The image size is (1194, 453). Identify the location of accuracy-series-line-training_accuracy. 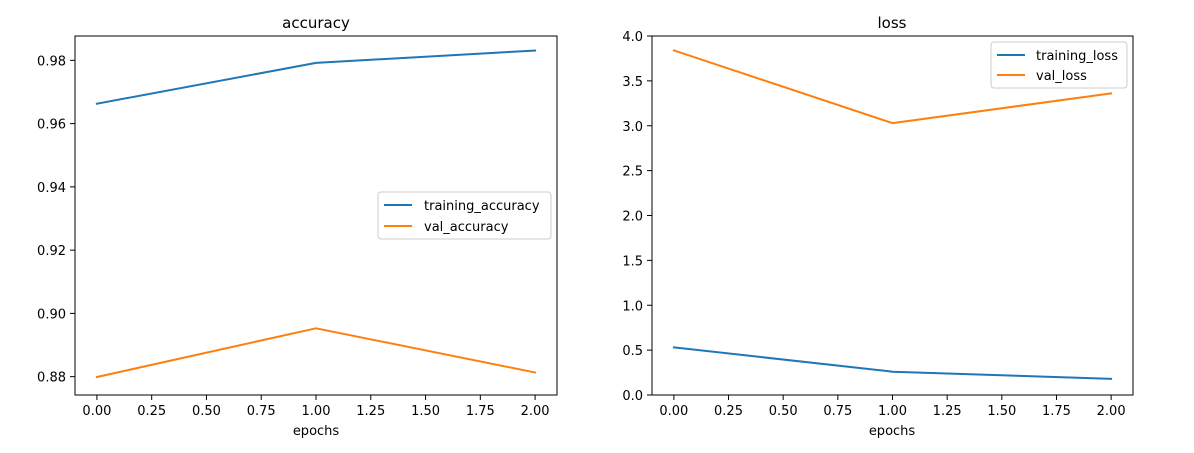
(316, 77).